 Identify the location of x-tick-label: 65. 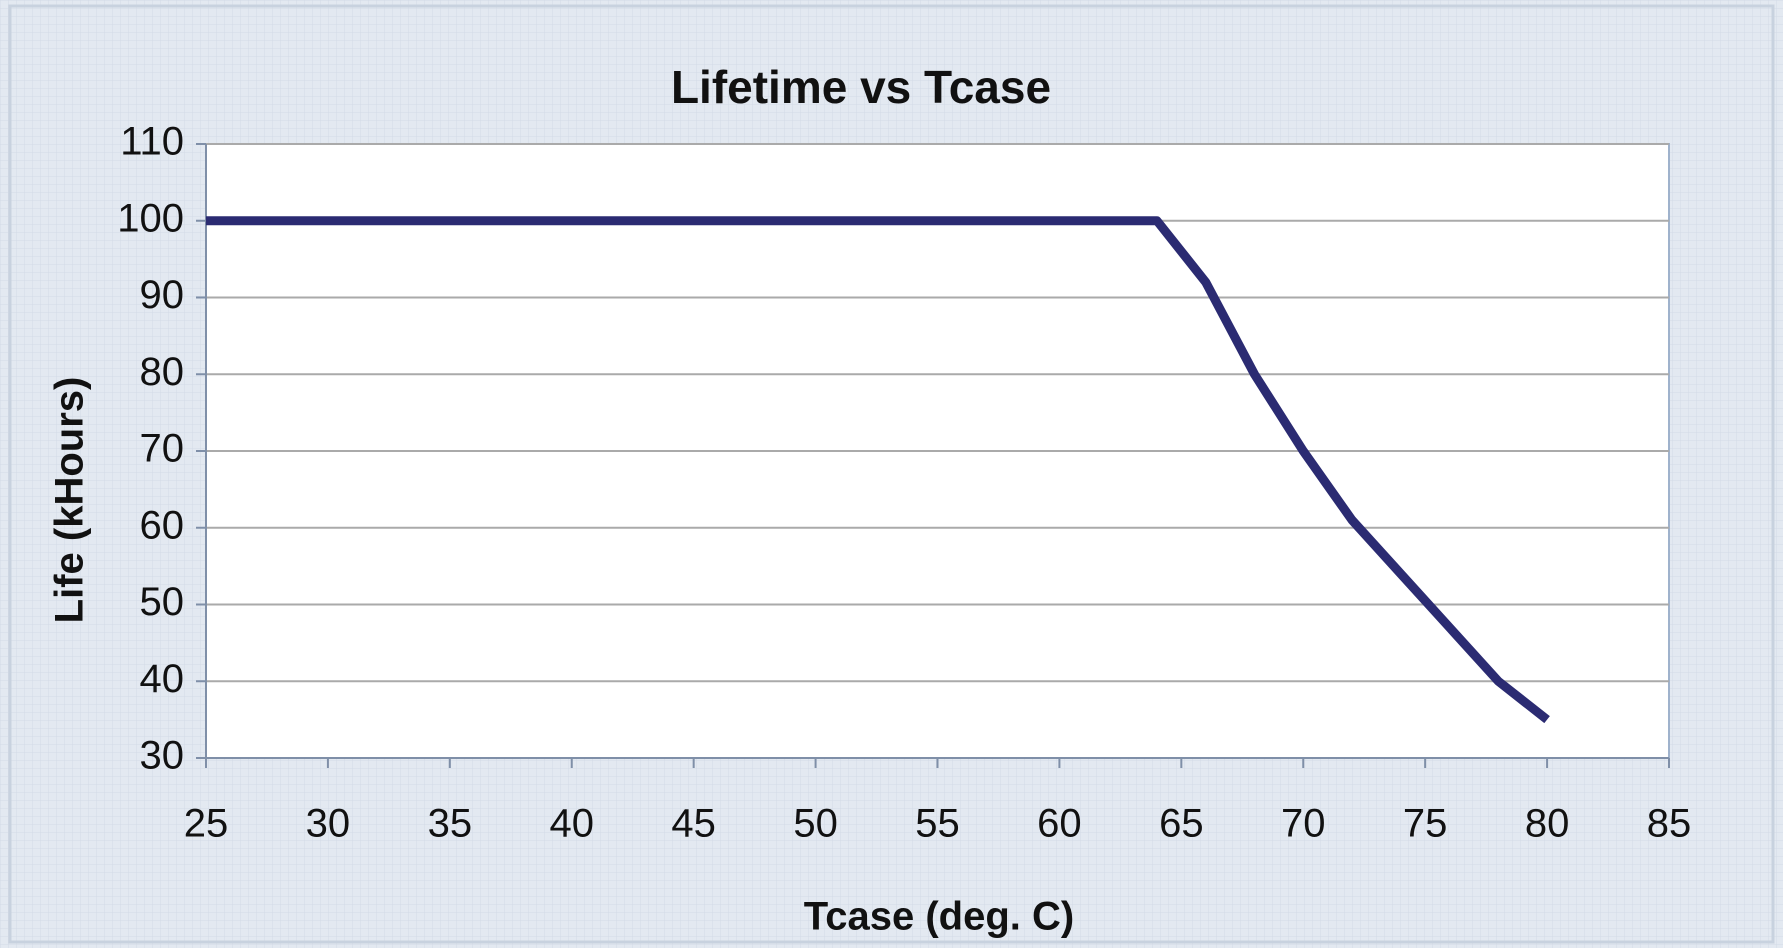
(1181, 824).